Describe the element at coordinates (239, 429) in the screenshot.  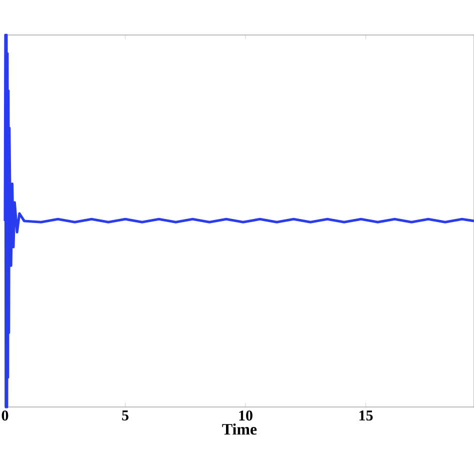
I see `x-axis-title: Time` at that location.